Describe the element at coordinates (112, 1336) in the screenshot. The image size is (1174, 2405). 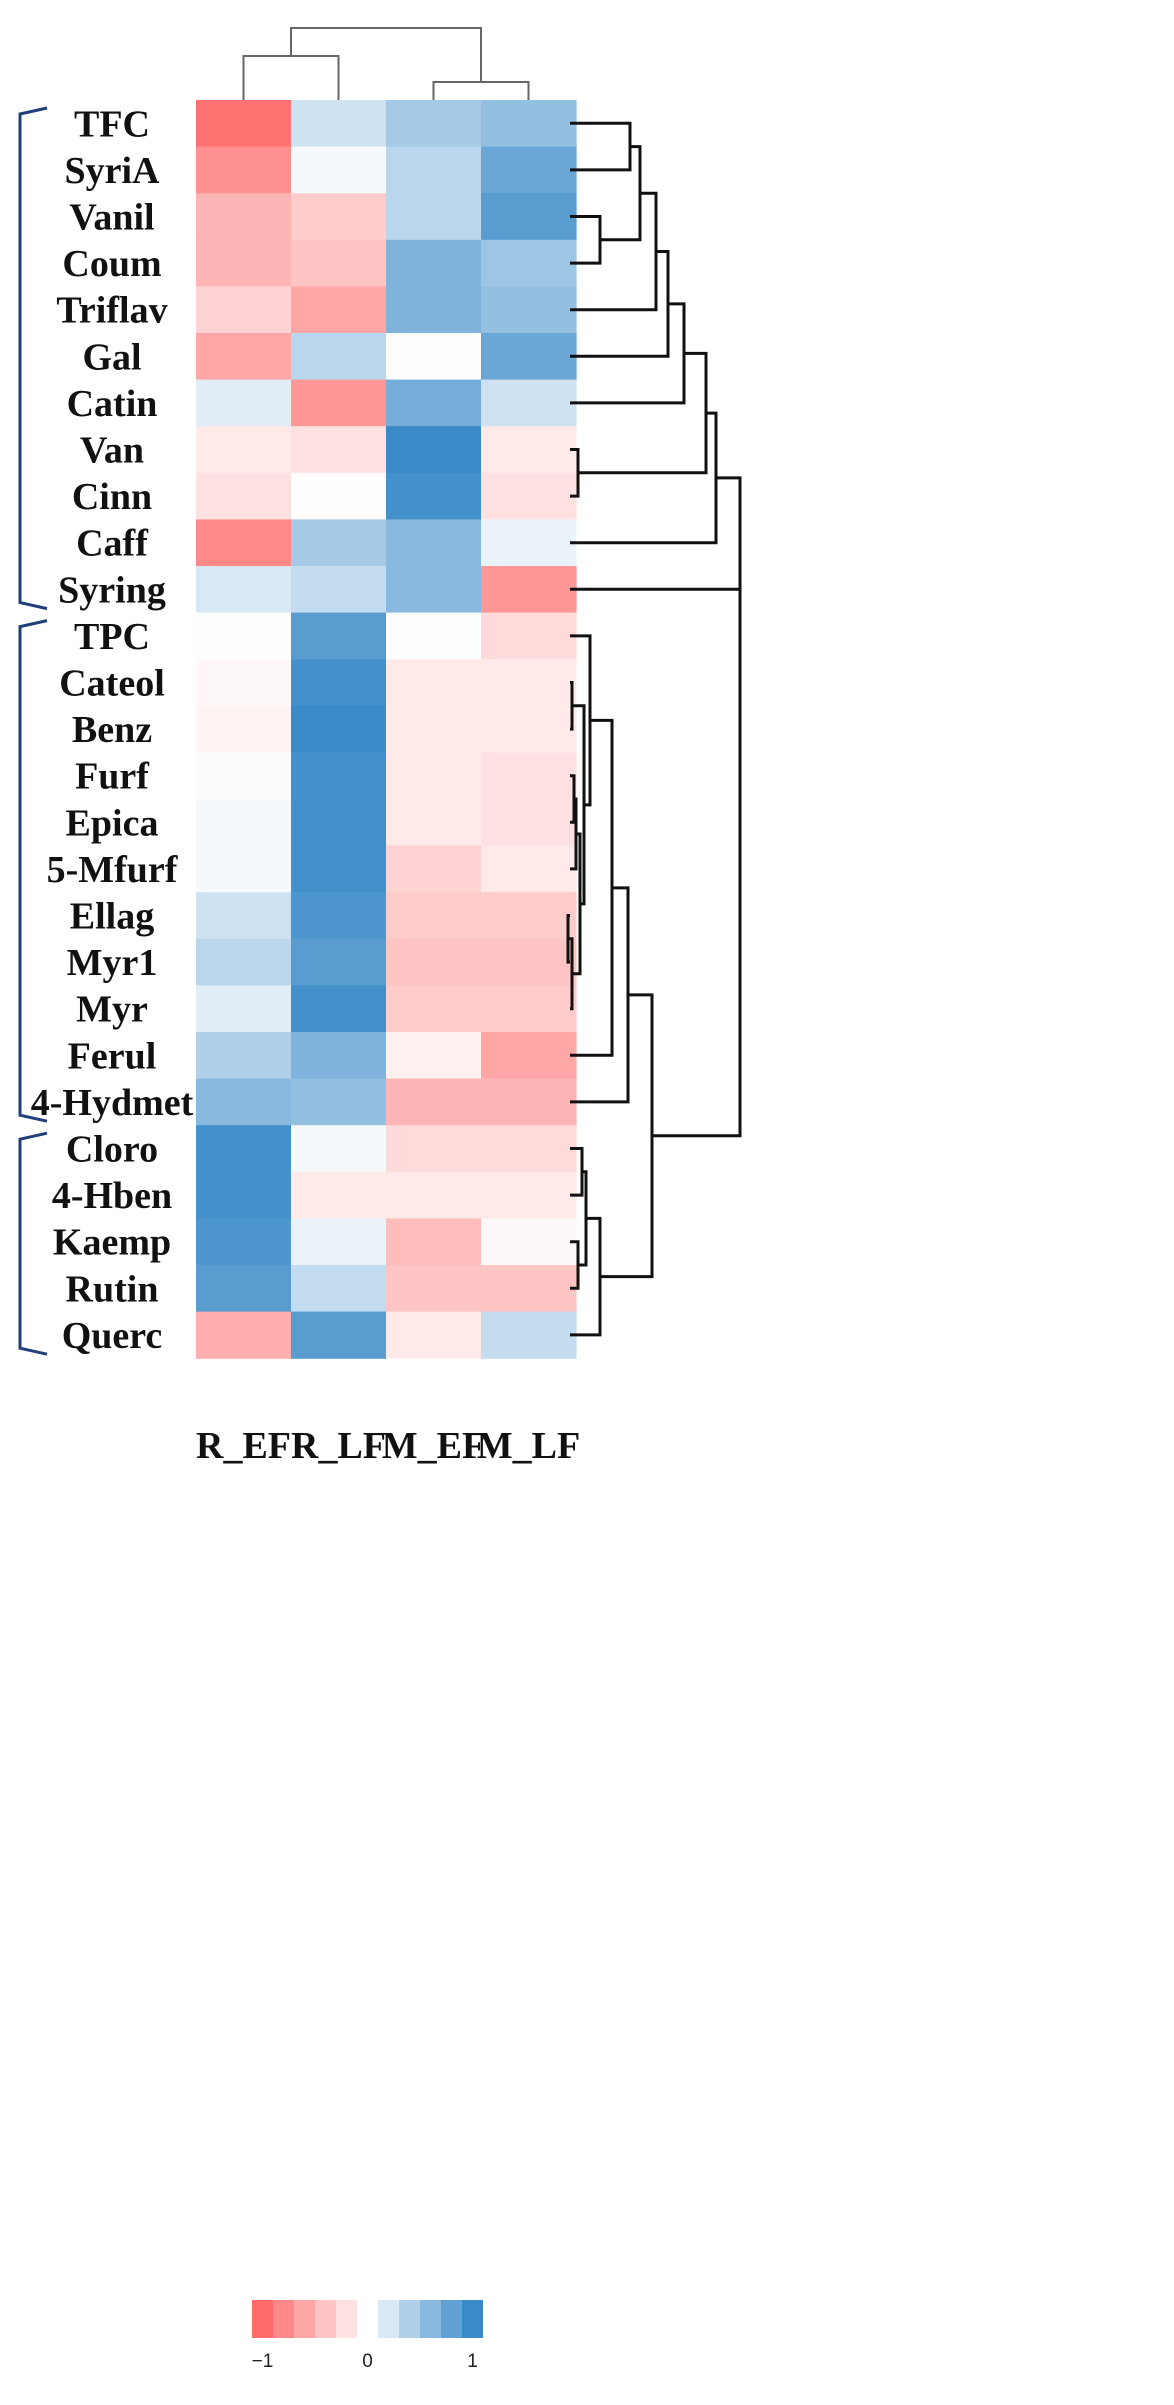
I see `row-label: Querc` at that location.